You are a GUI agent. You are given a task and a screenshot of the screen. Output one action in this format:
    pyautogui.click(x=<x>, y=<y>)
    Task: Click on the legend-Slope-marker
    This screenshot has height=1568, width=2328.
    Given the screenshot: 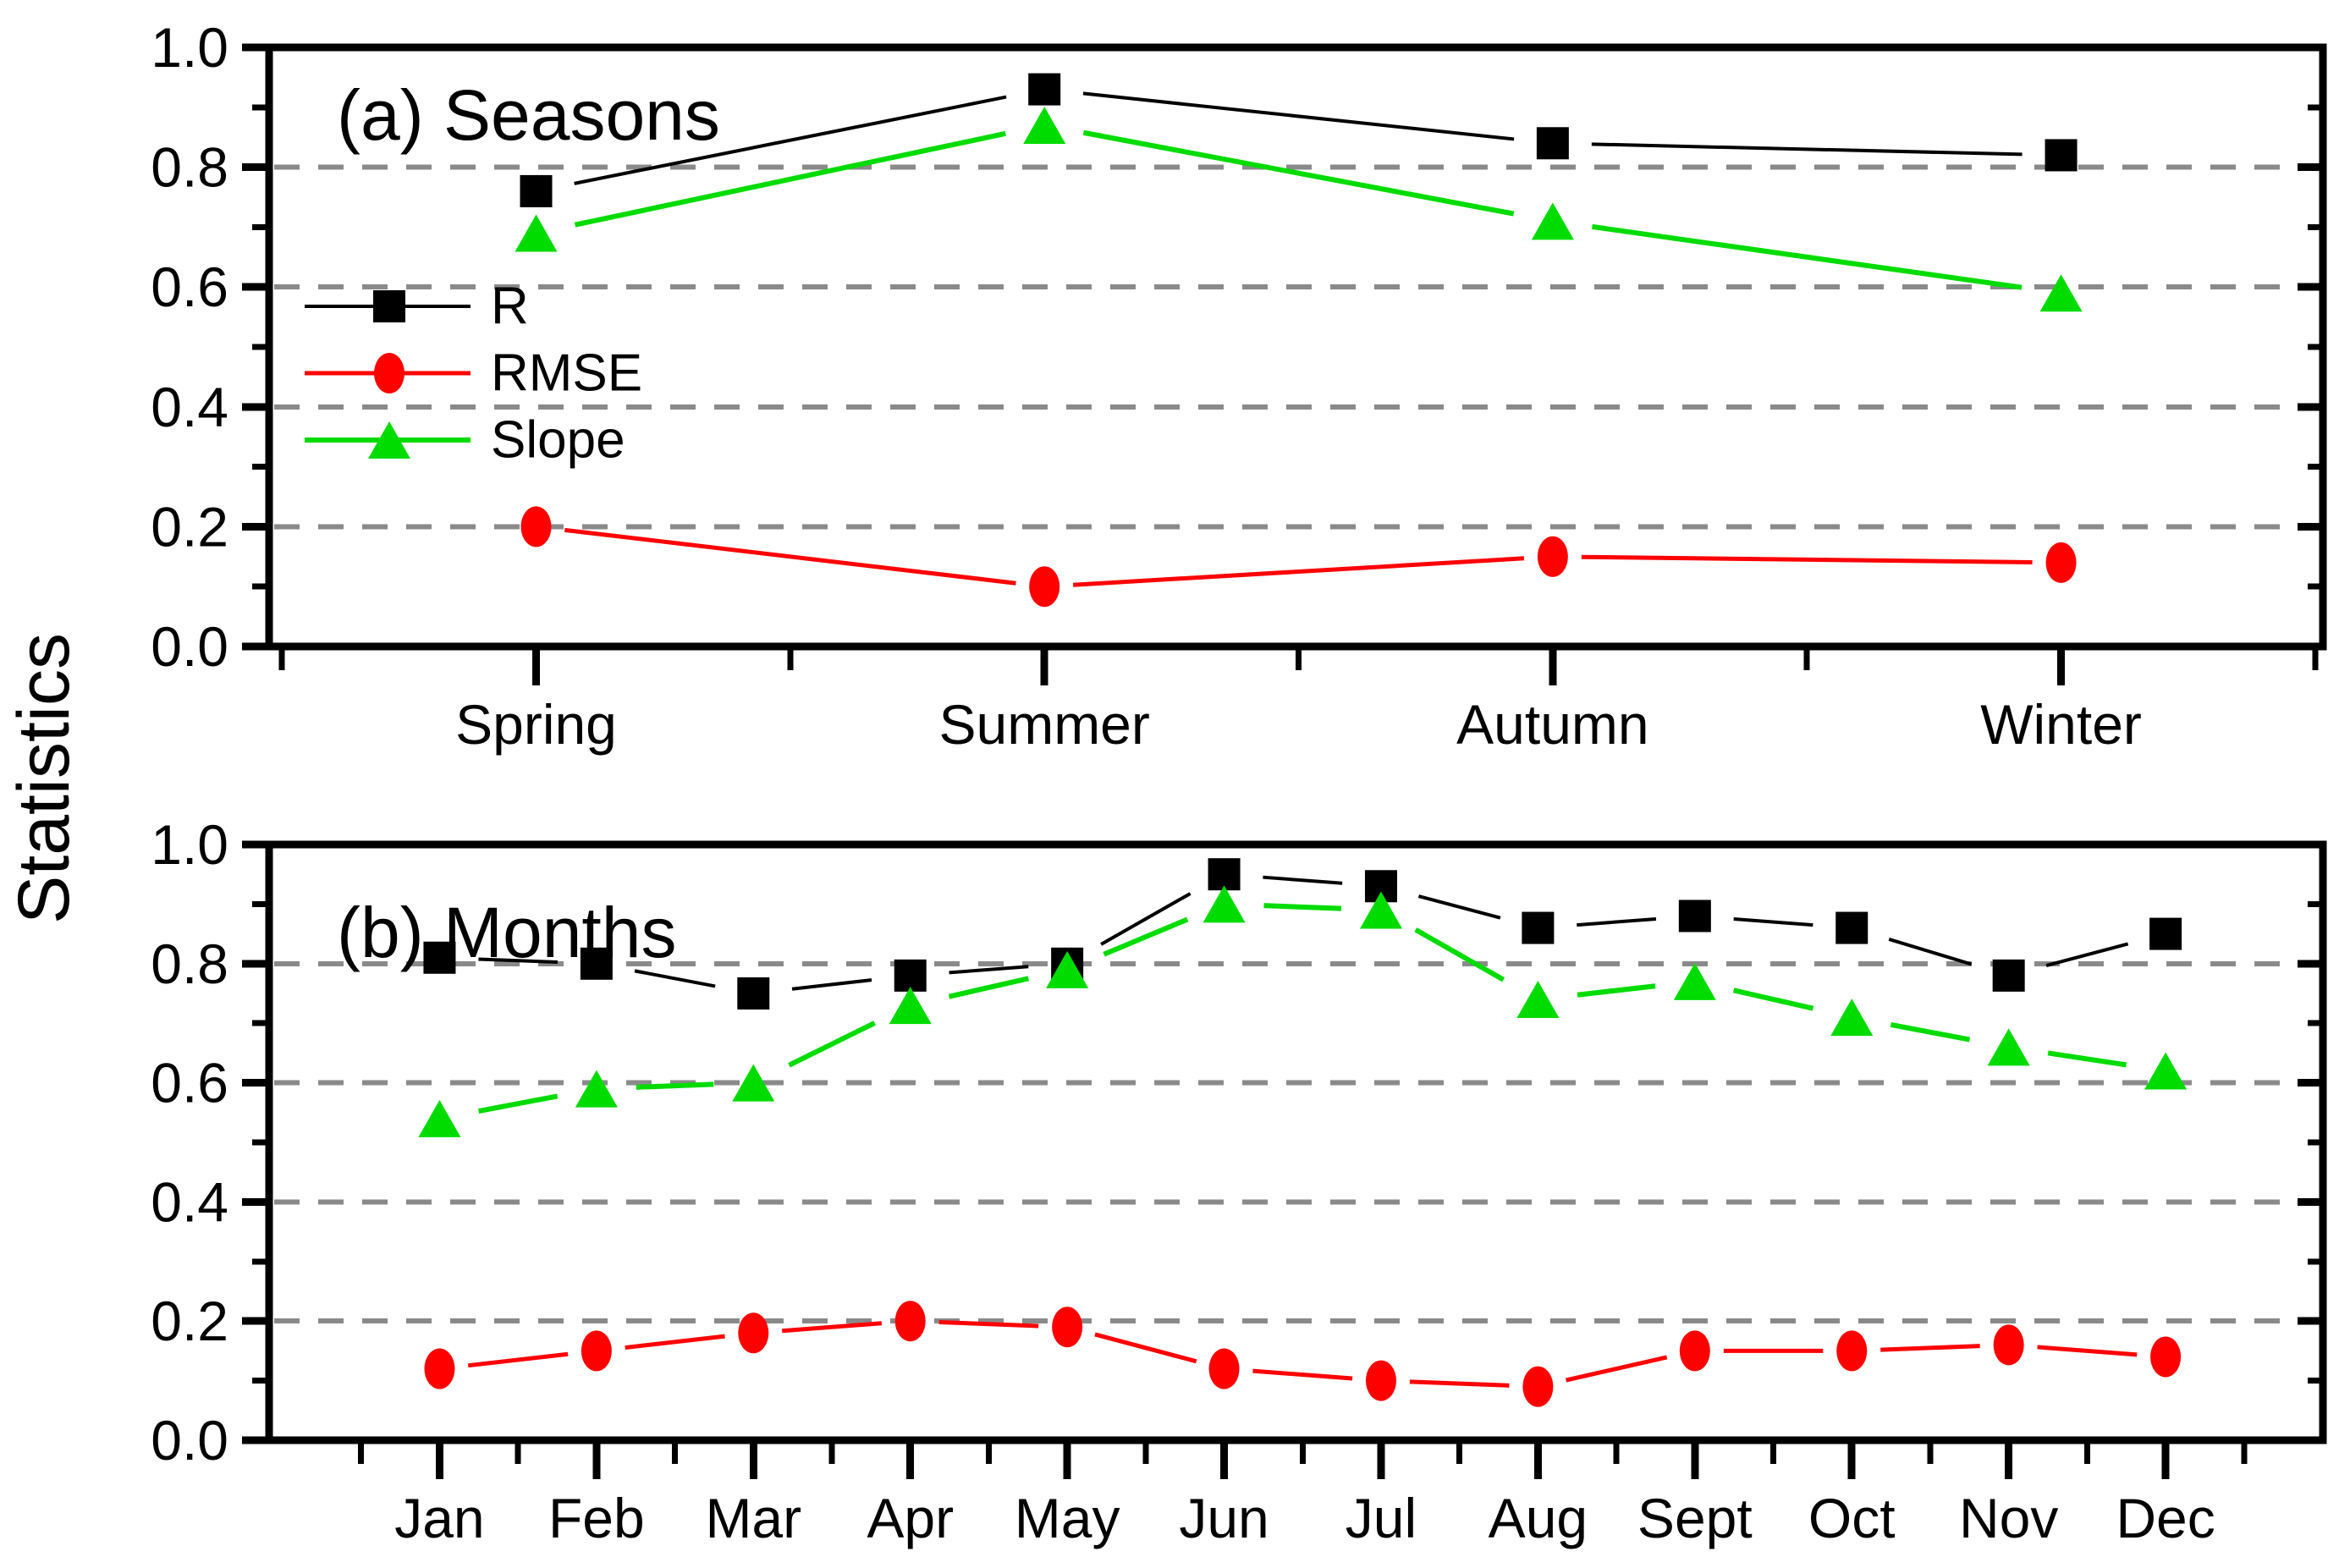 What is the action you would take?
    pyautogui.click(x=389, y=440)
    